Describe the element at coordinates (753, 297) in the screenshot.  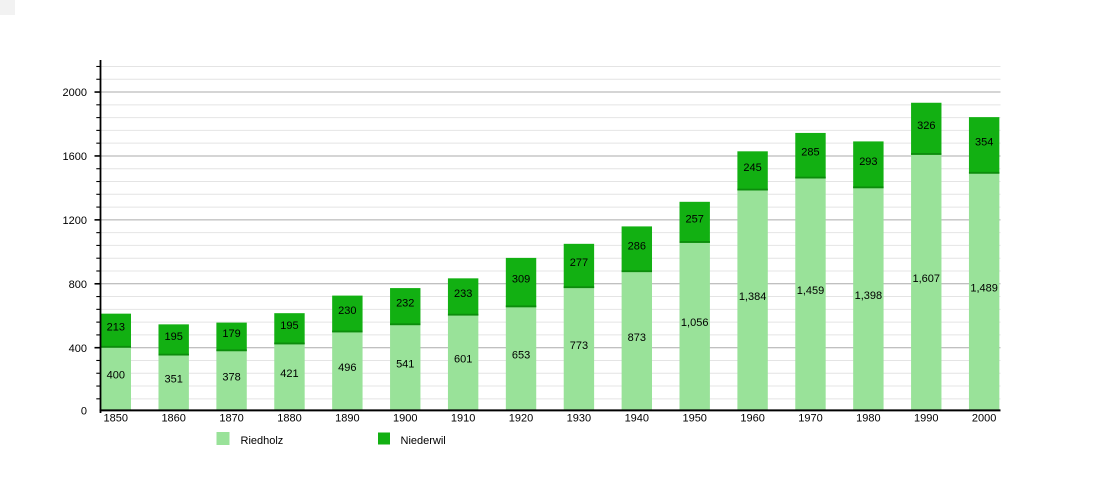
I see `svg-text: 1,384` at that location.